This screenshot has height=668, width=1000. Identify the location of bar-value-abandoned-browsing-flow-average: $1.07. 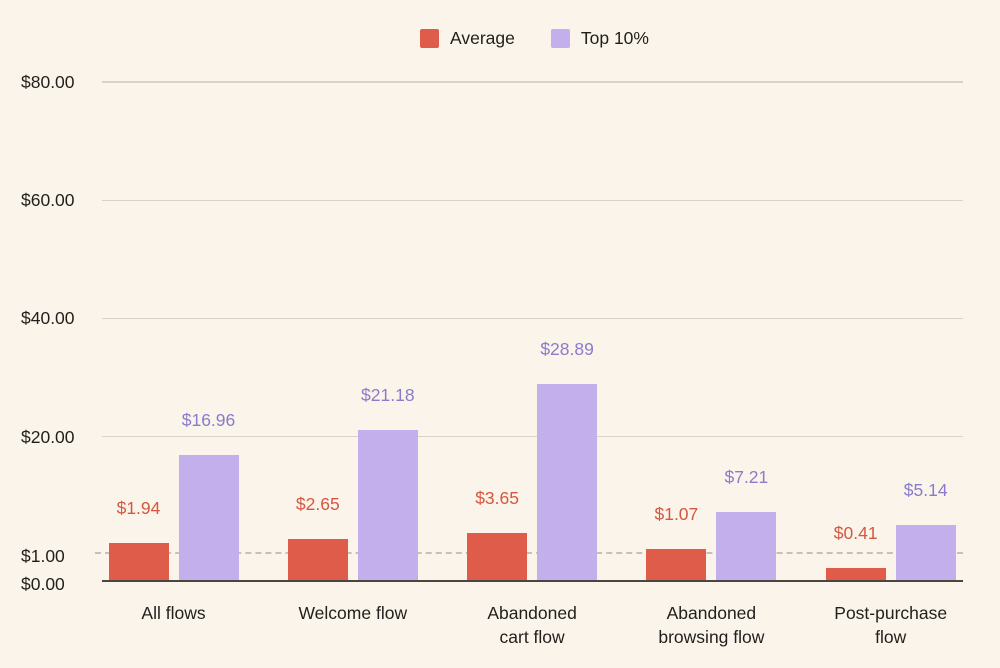
(676, 513).